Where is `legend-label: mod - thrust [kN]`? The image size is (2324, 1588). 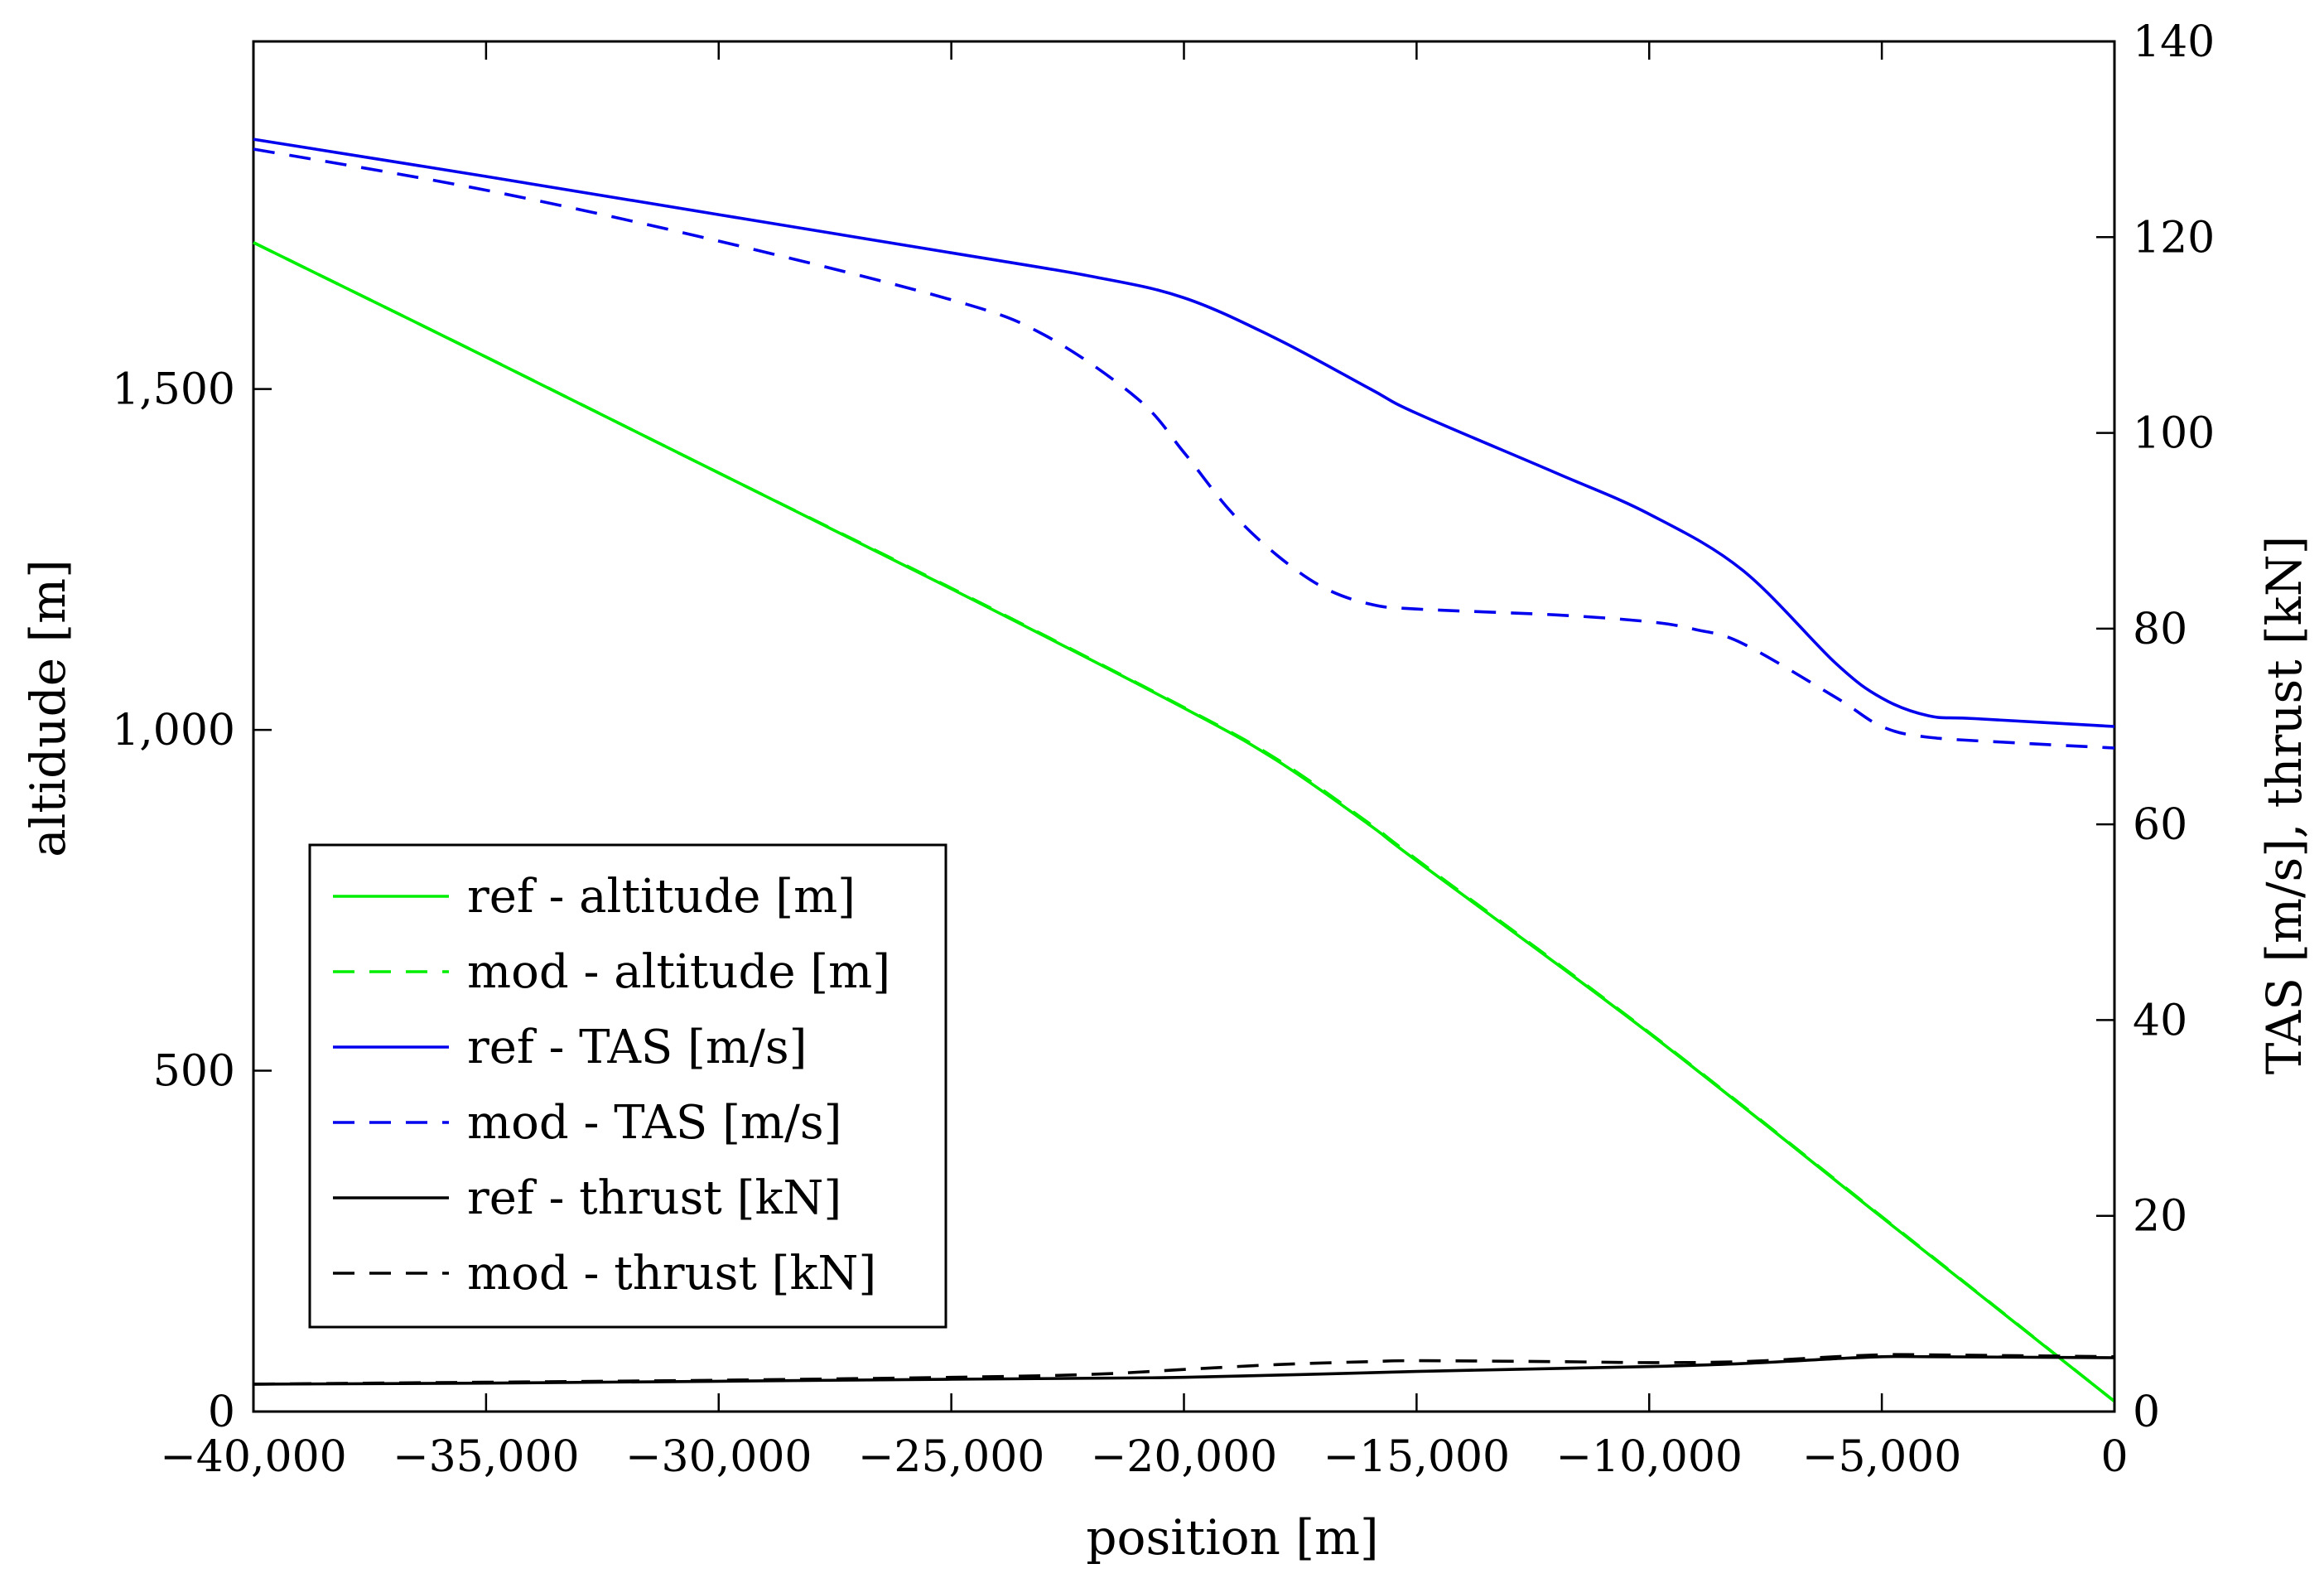
legend-label: mod - thrust [kN] is located at coordinates (671, 1274).